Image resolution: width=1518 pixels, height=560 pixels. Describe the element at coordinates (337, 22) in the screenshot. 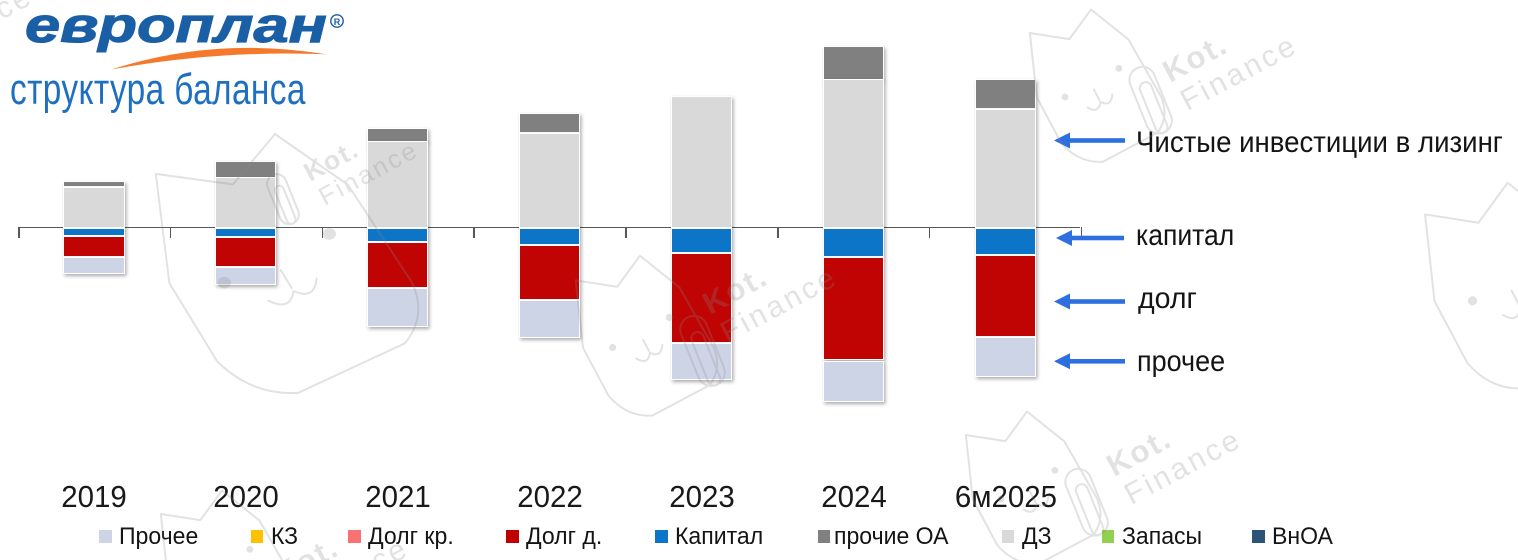

I see `svg-text: R` at that location.